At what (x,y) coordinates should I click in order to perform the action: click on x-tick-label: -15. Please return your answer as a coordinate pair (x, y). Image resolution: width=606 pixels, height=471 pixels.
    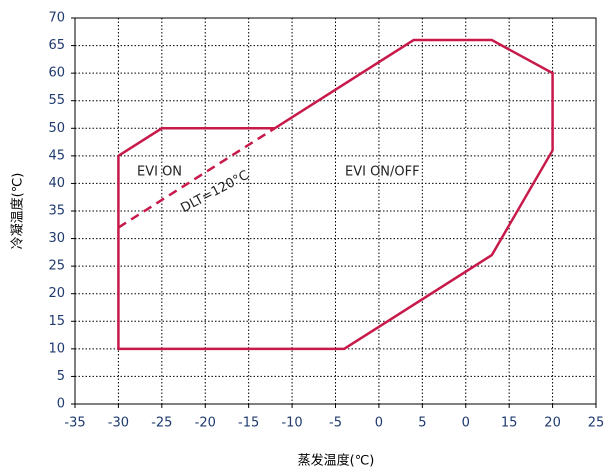
    Looking at the image, I should click on (248, 423).